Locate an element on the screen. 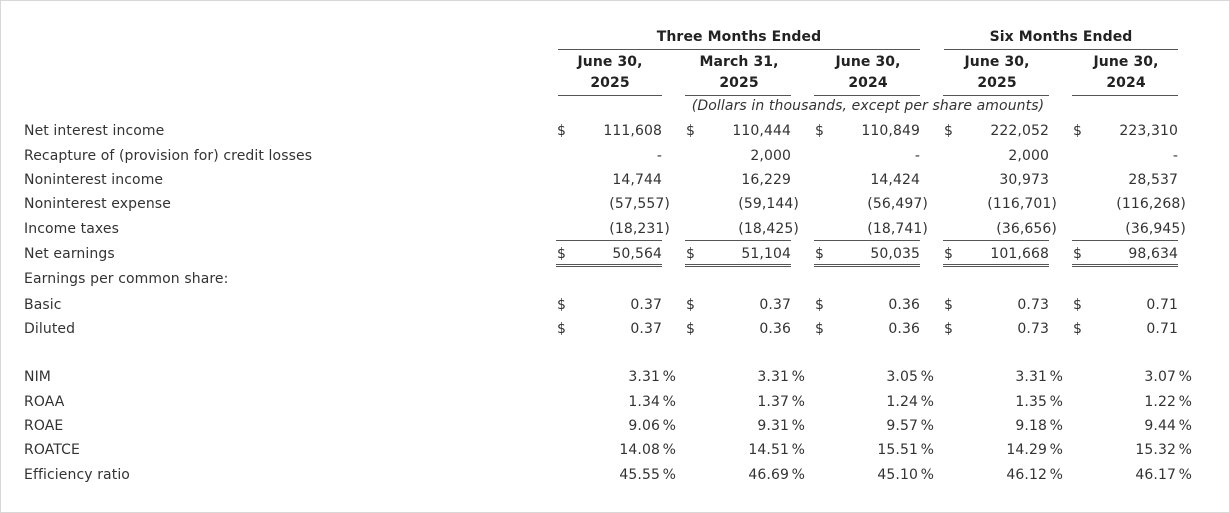  table-cell: 0.73 is located at coordinates (1033, 305).